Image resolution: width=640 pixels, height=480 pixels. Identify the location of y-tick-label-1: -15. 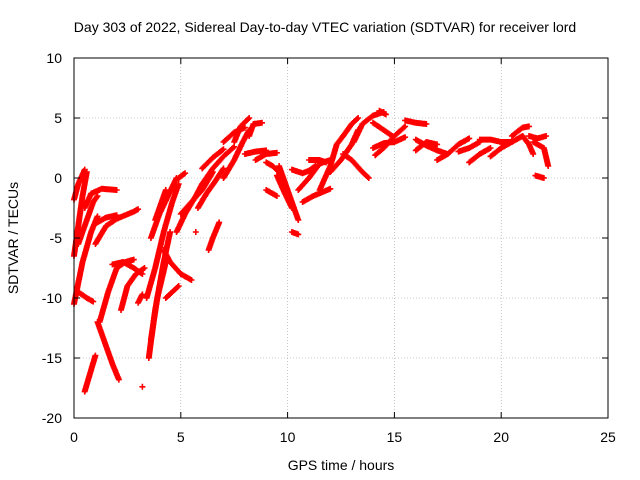
(52, 358).